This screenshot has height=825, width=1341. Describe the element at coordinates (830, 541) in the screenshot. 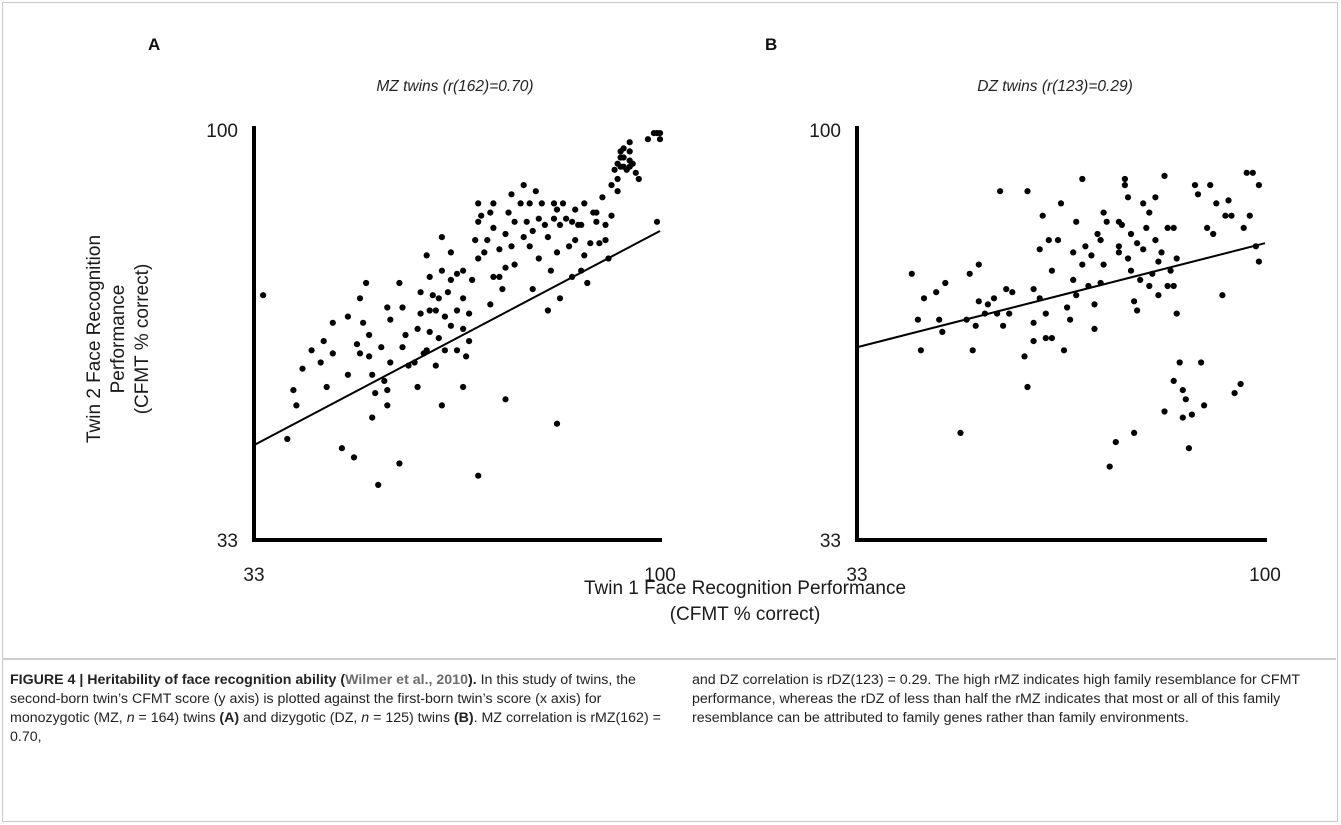

I see `panel-b-ytick-33: 33` at that location.